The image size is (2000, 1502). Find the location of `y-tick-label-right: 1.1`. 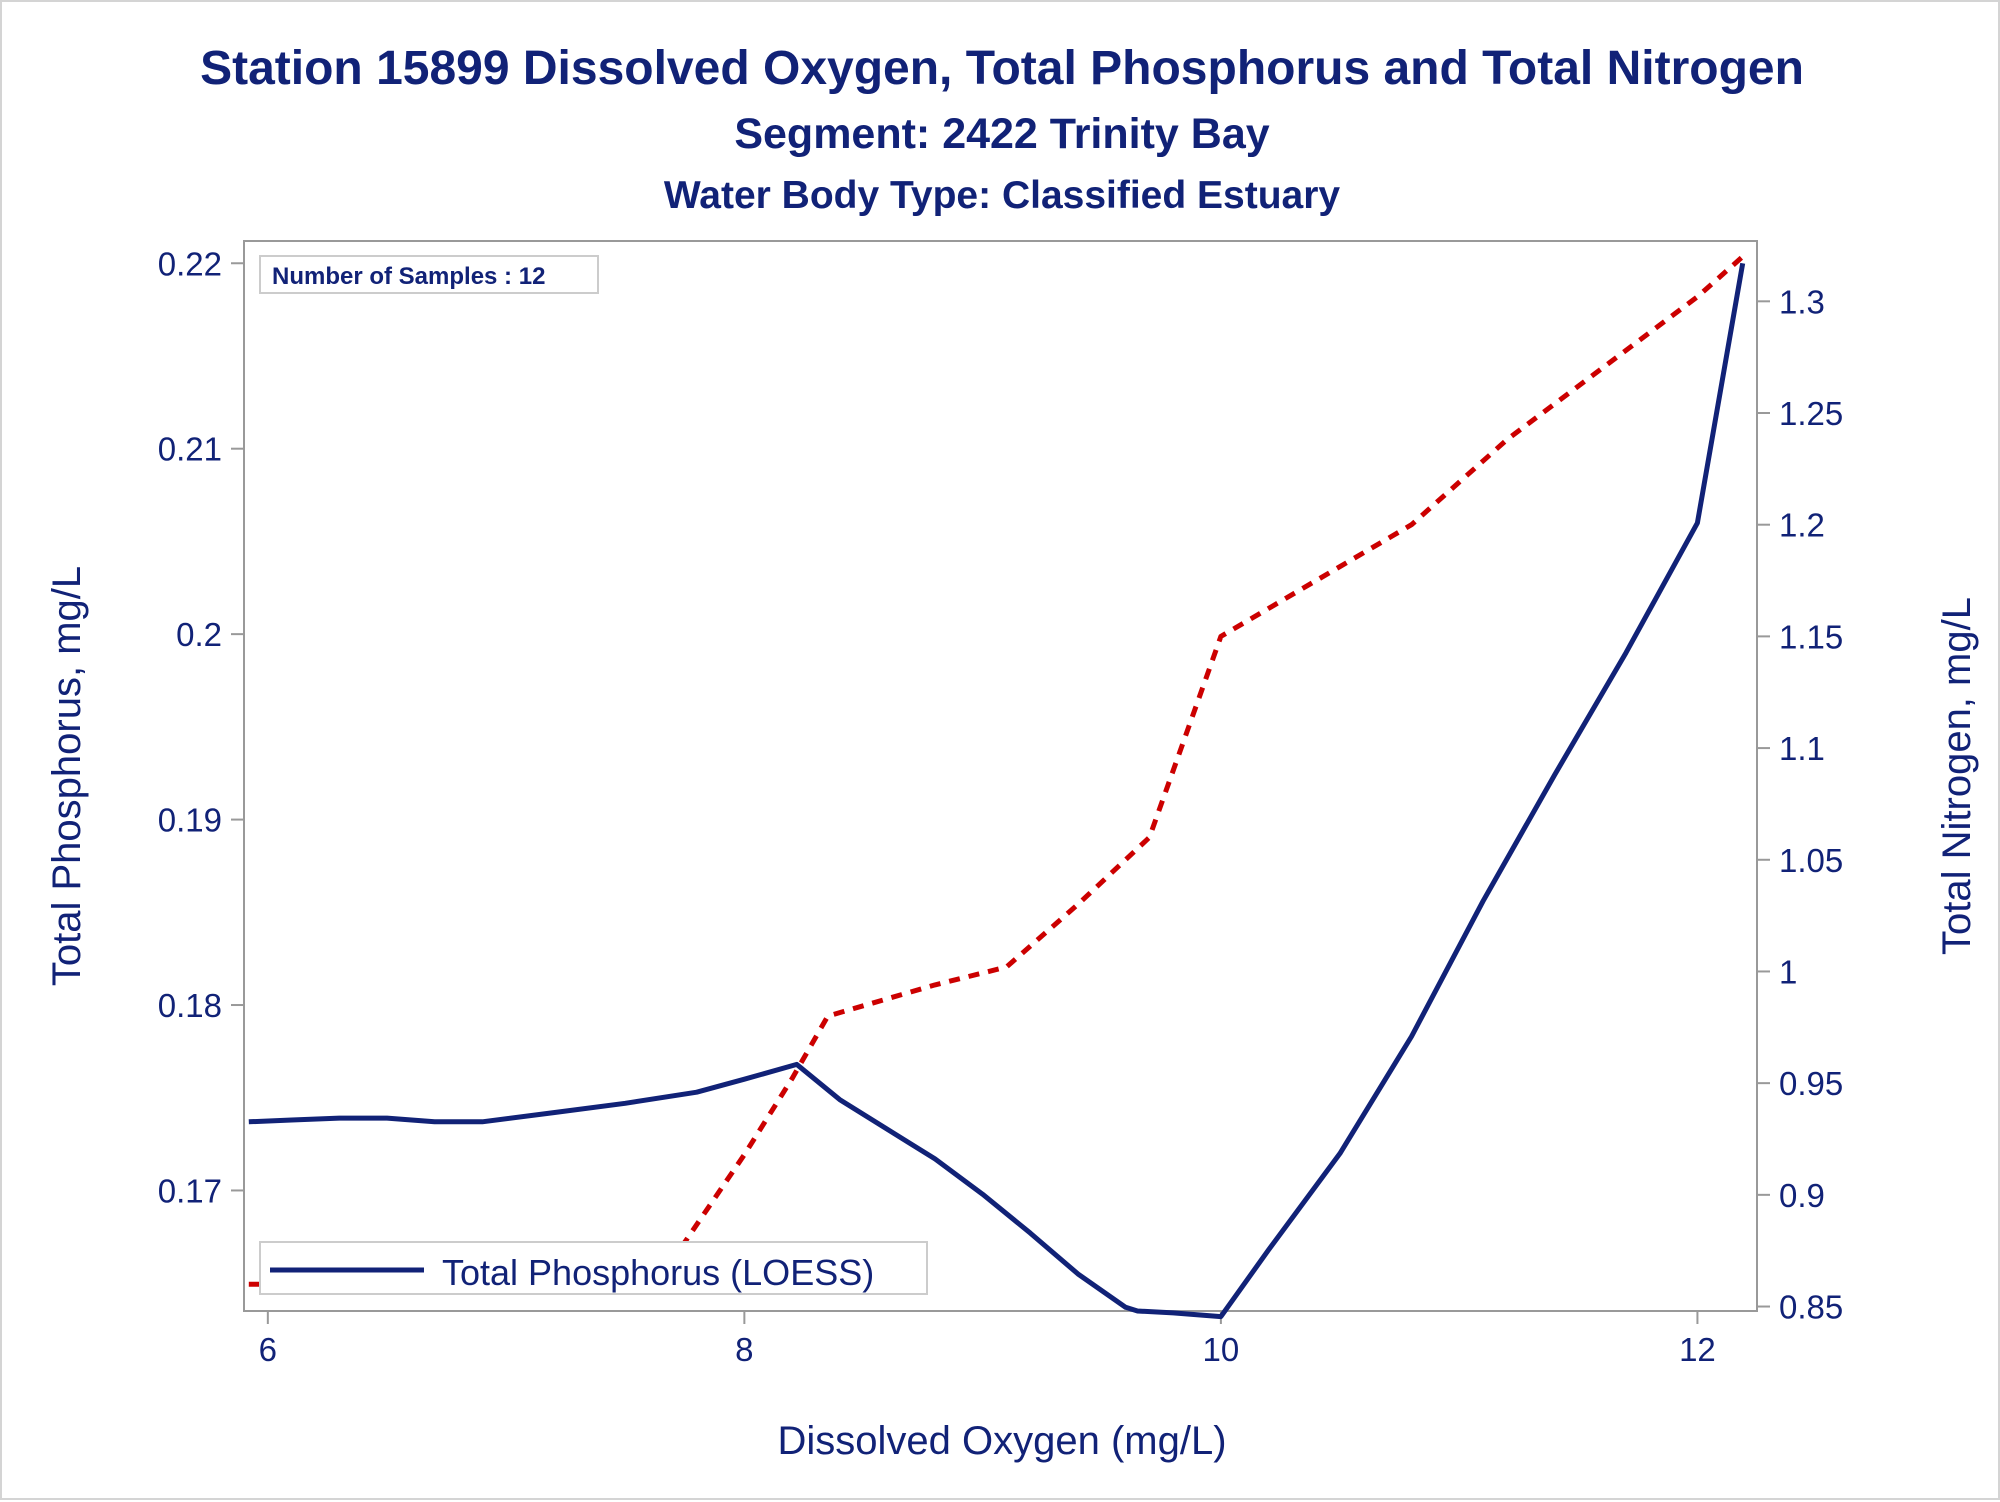

y-tick-label-right: 1.1 is located at coordinates (1802, 748).